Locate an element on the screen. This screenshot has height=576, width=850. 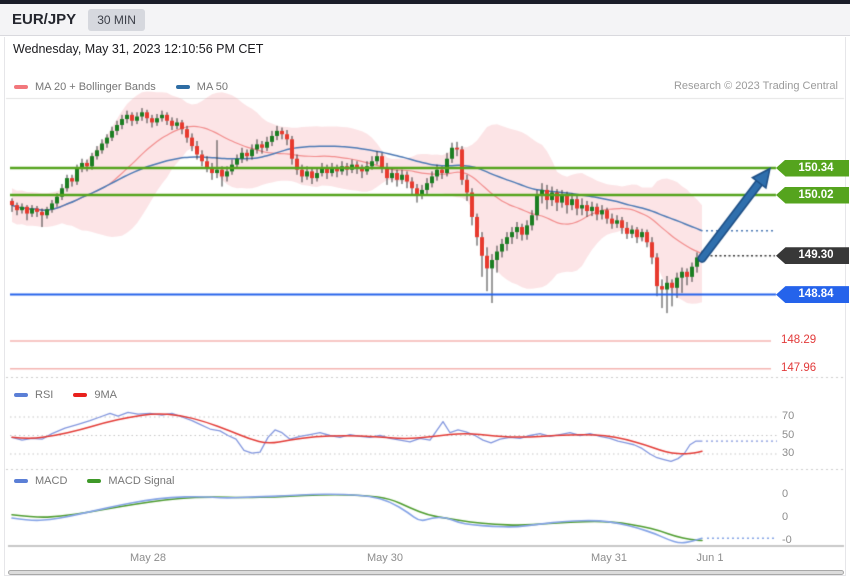
price-legend: MA 20 + Bollinger Bands MA 50 is located at coordinates (121, 87).